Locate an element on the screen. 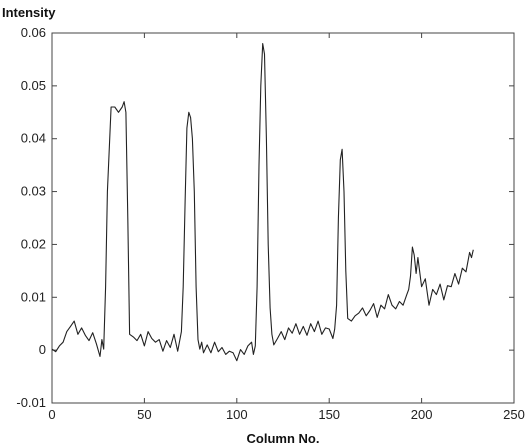  y-axis-title: Intensity is located at coordinates (29, 12).